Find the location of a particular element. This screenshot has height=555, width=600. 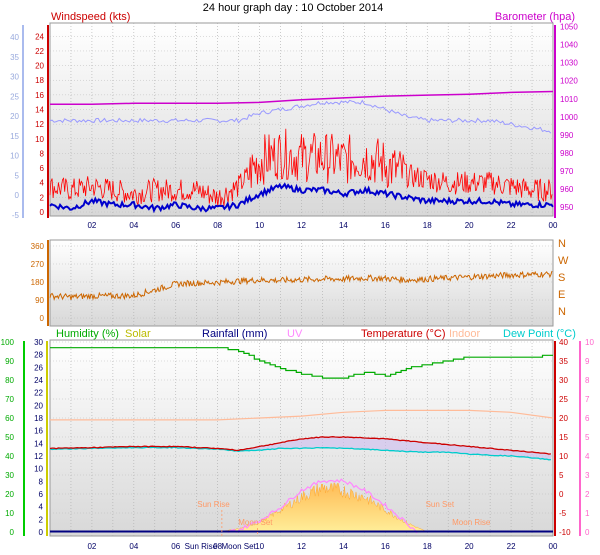

wind-tick-label: 24 is located at coordinates (39, 36).